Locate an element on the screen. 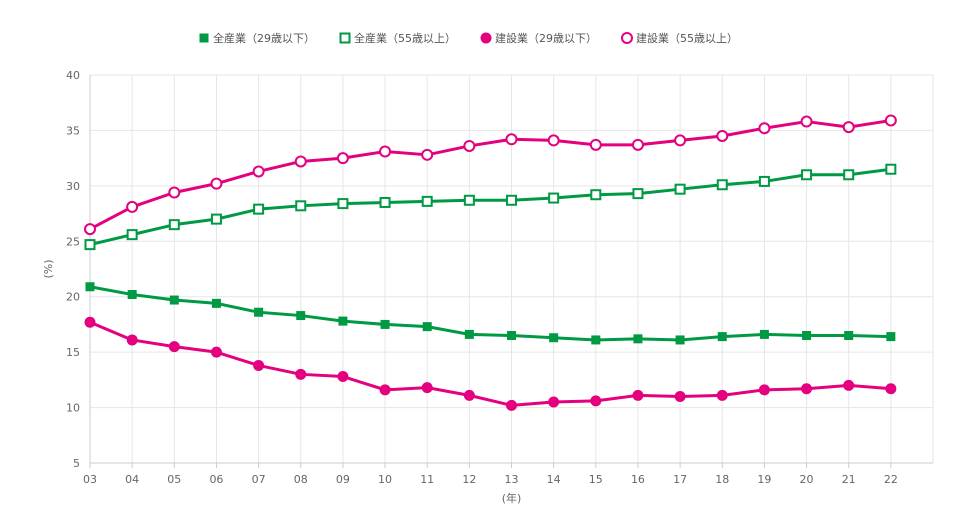  x-tick-label: 06 is located at coordinates (216, 479).